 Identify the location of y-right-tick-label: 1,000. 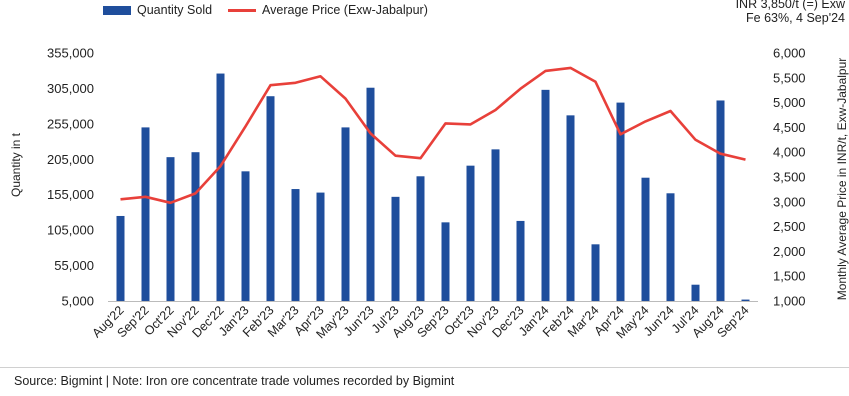
(789, 301).